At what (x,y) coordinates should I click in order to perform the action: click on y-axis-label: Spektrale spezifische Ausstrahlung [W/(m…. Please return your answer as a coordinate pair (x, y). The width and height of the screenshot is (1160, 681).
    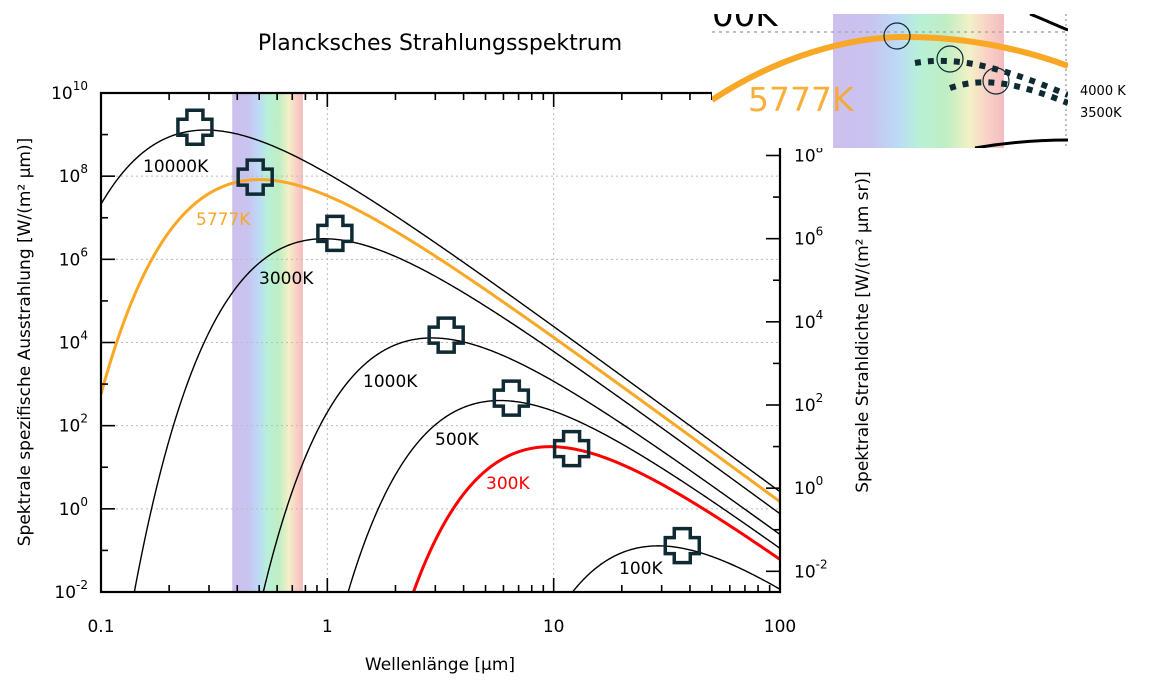
    Looking at the image, I should click on (25, 342).